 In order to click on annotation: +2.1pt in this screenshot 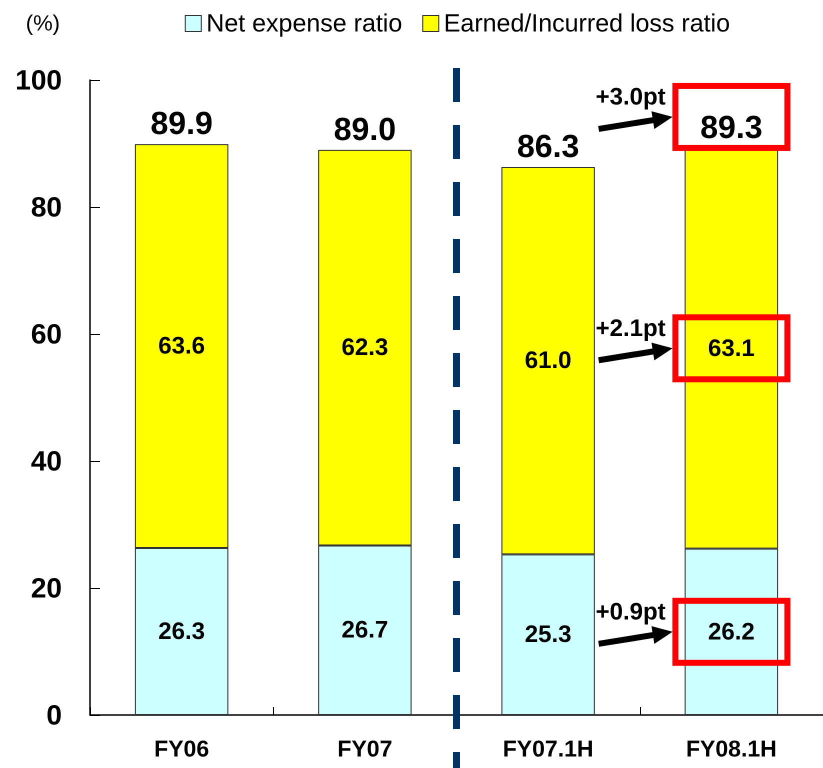, I will do `click(631, 328)`.